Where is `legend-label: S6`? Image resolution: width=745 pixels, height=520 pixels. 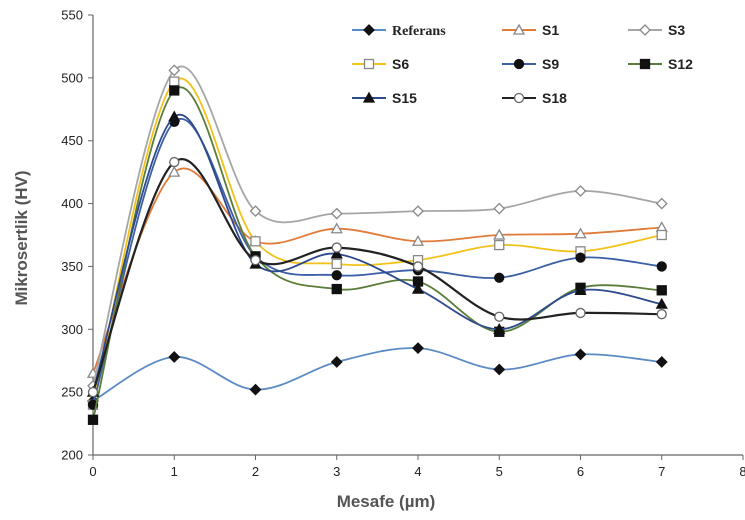 legend-label: S6 is located at coordinates (400, 64).